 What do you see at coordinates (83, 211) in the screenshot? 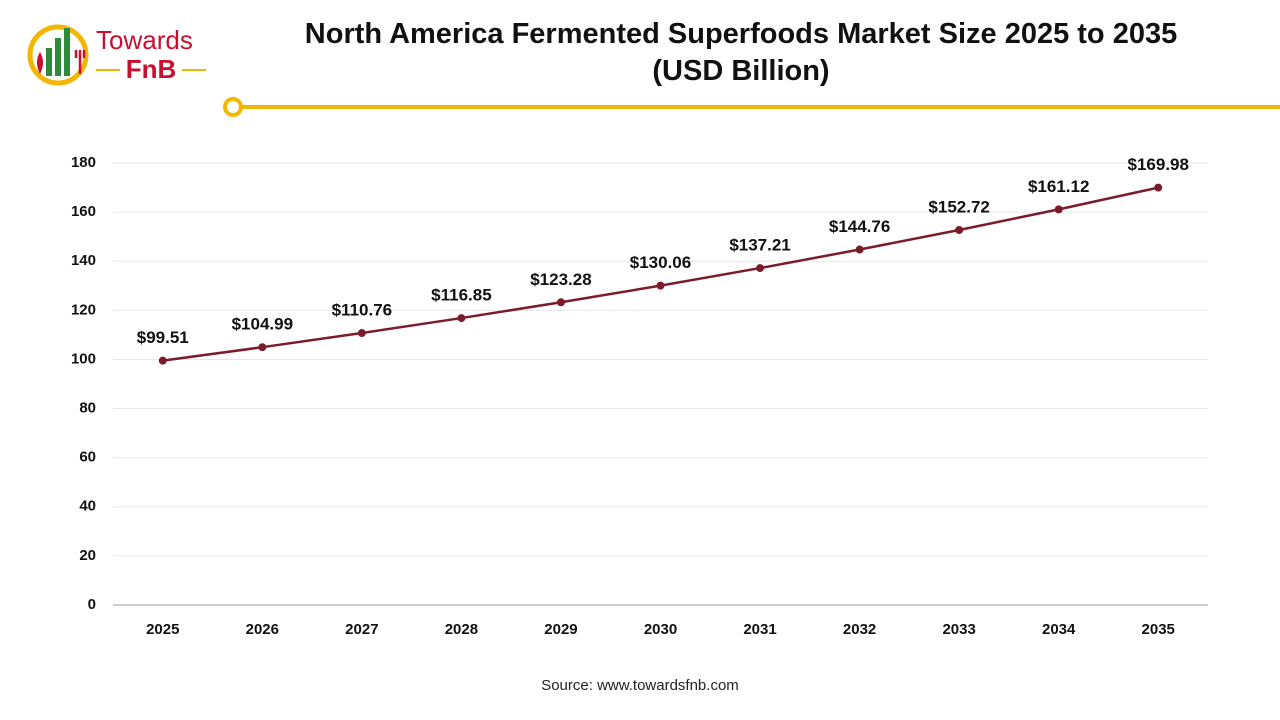
I see `y-tick-label: 160` at bounding box center [83, 211].